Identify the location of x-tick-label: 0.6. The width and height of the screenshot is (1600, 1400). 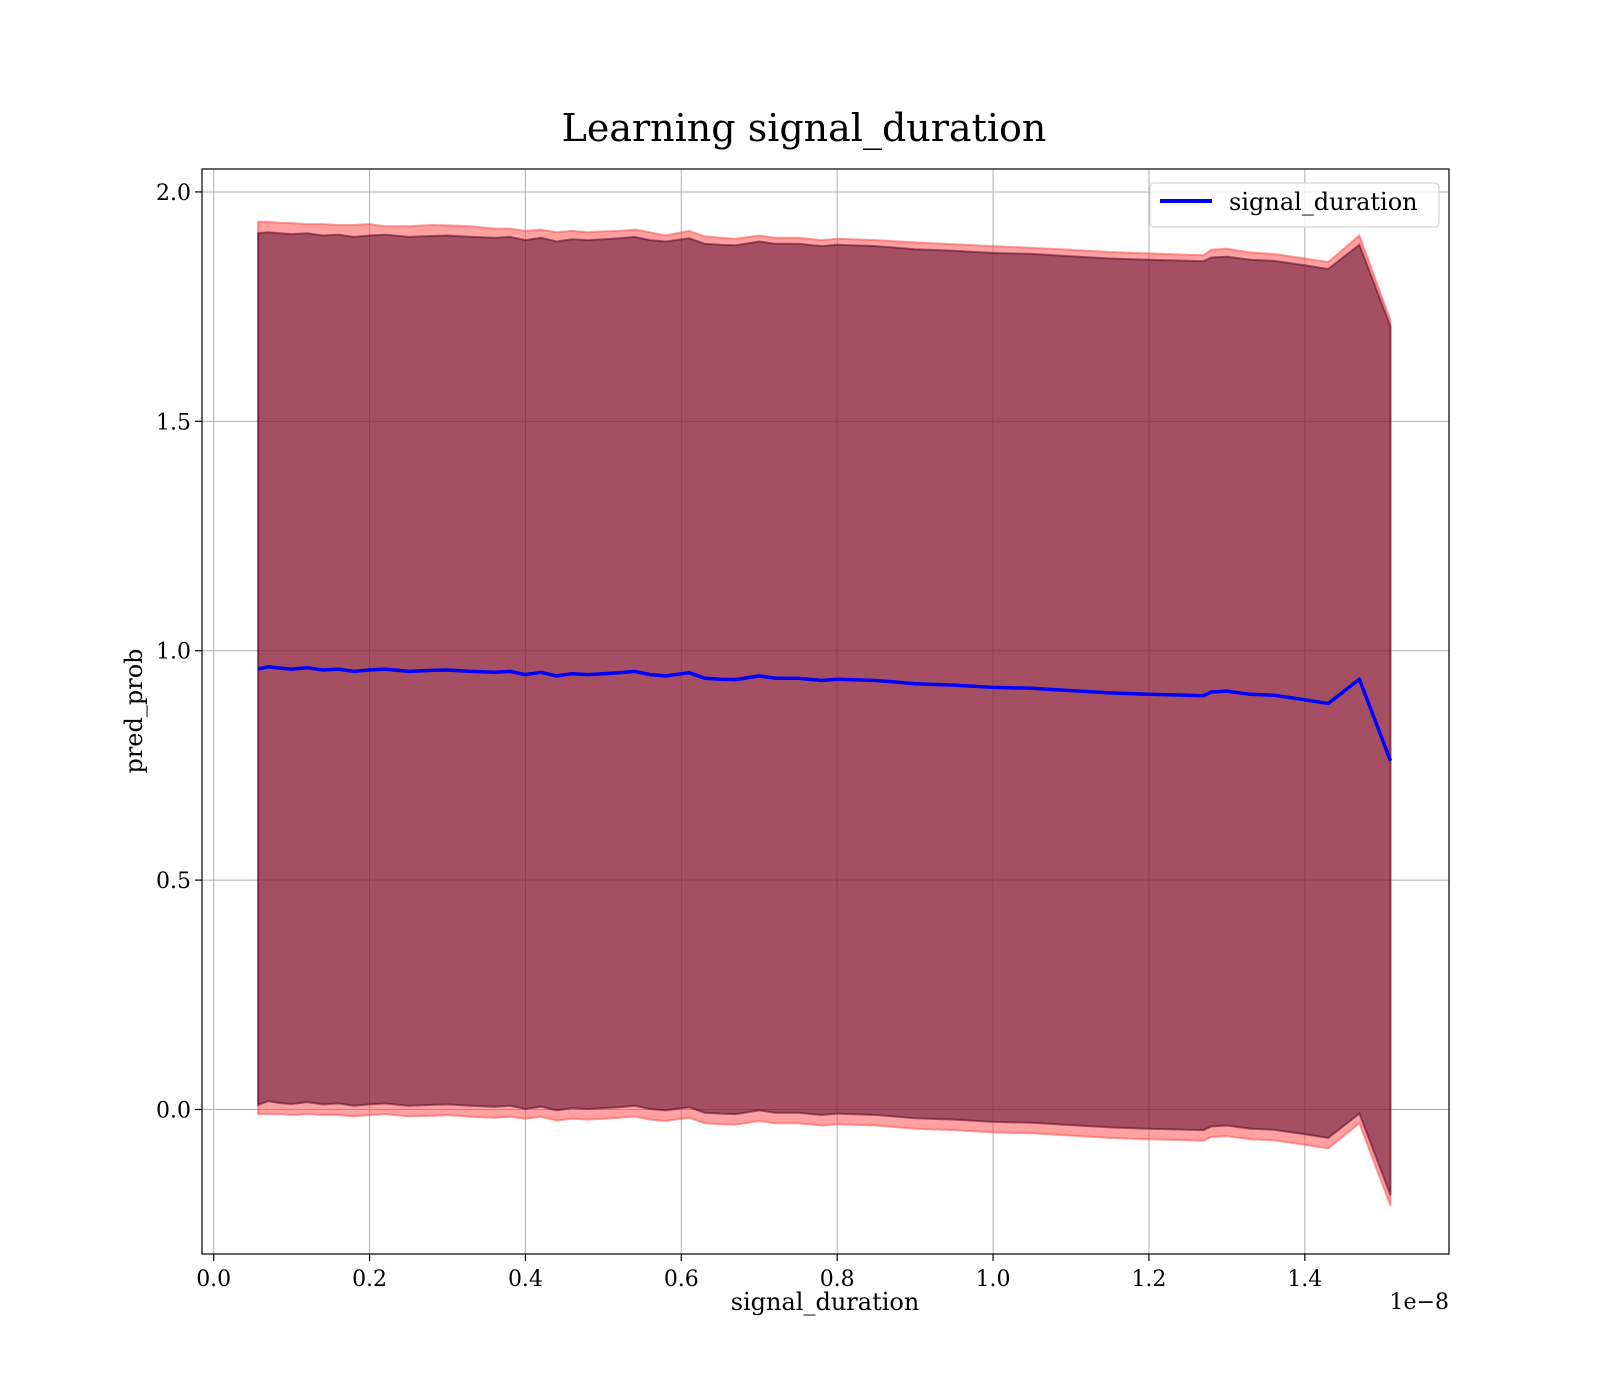
(681, 1279).